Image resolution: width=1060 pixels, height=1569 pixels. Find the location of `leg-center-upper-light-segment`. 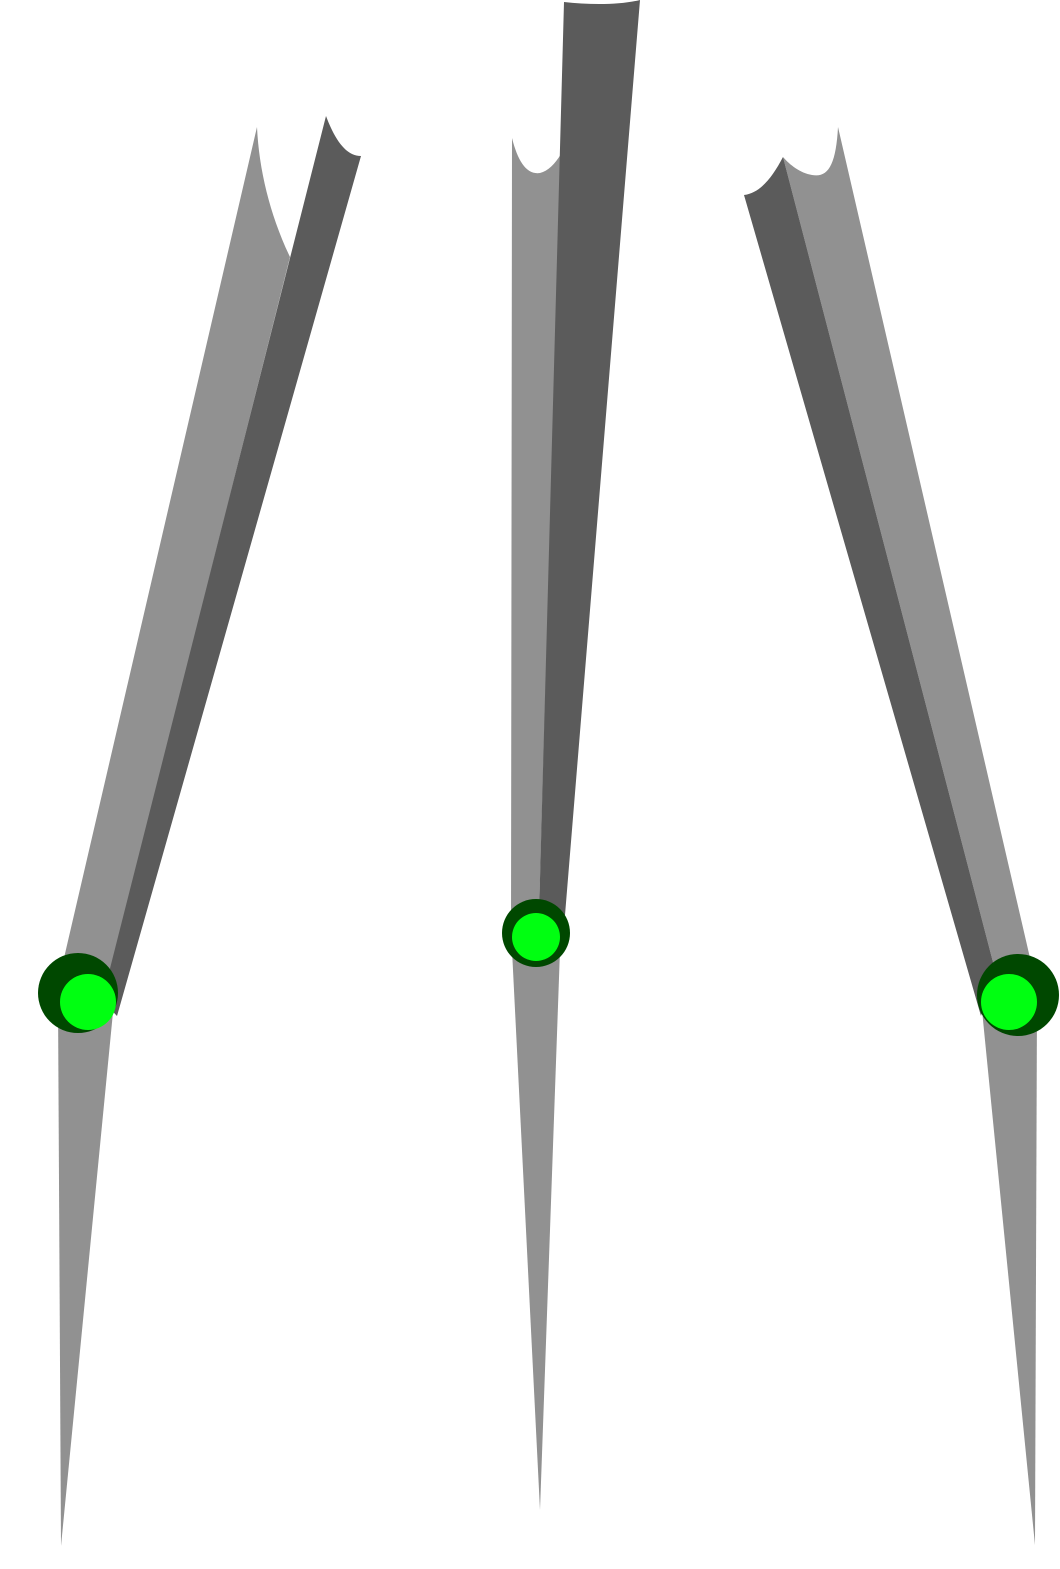

leg-center-upper-light-segment is located at coordinates (536, 536).